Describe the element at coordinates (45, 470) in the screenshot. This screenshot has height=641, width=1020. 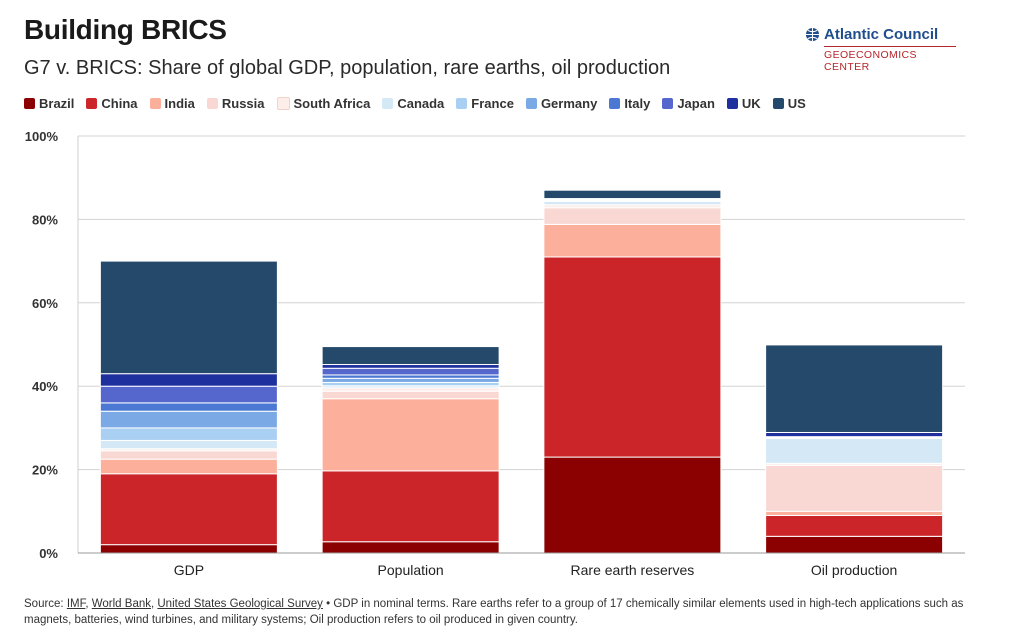
I see `y-tick-label: 20%` at that location.